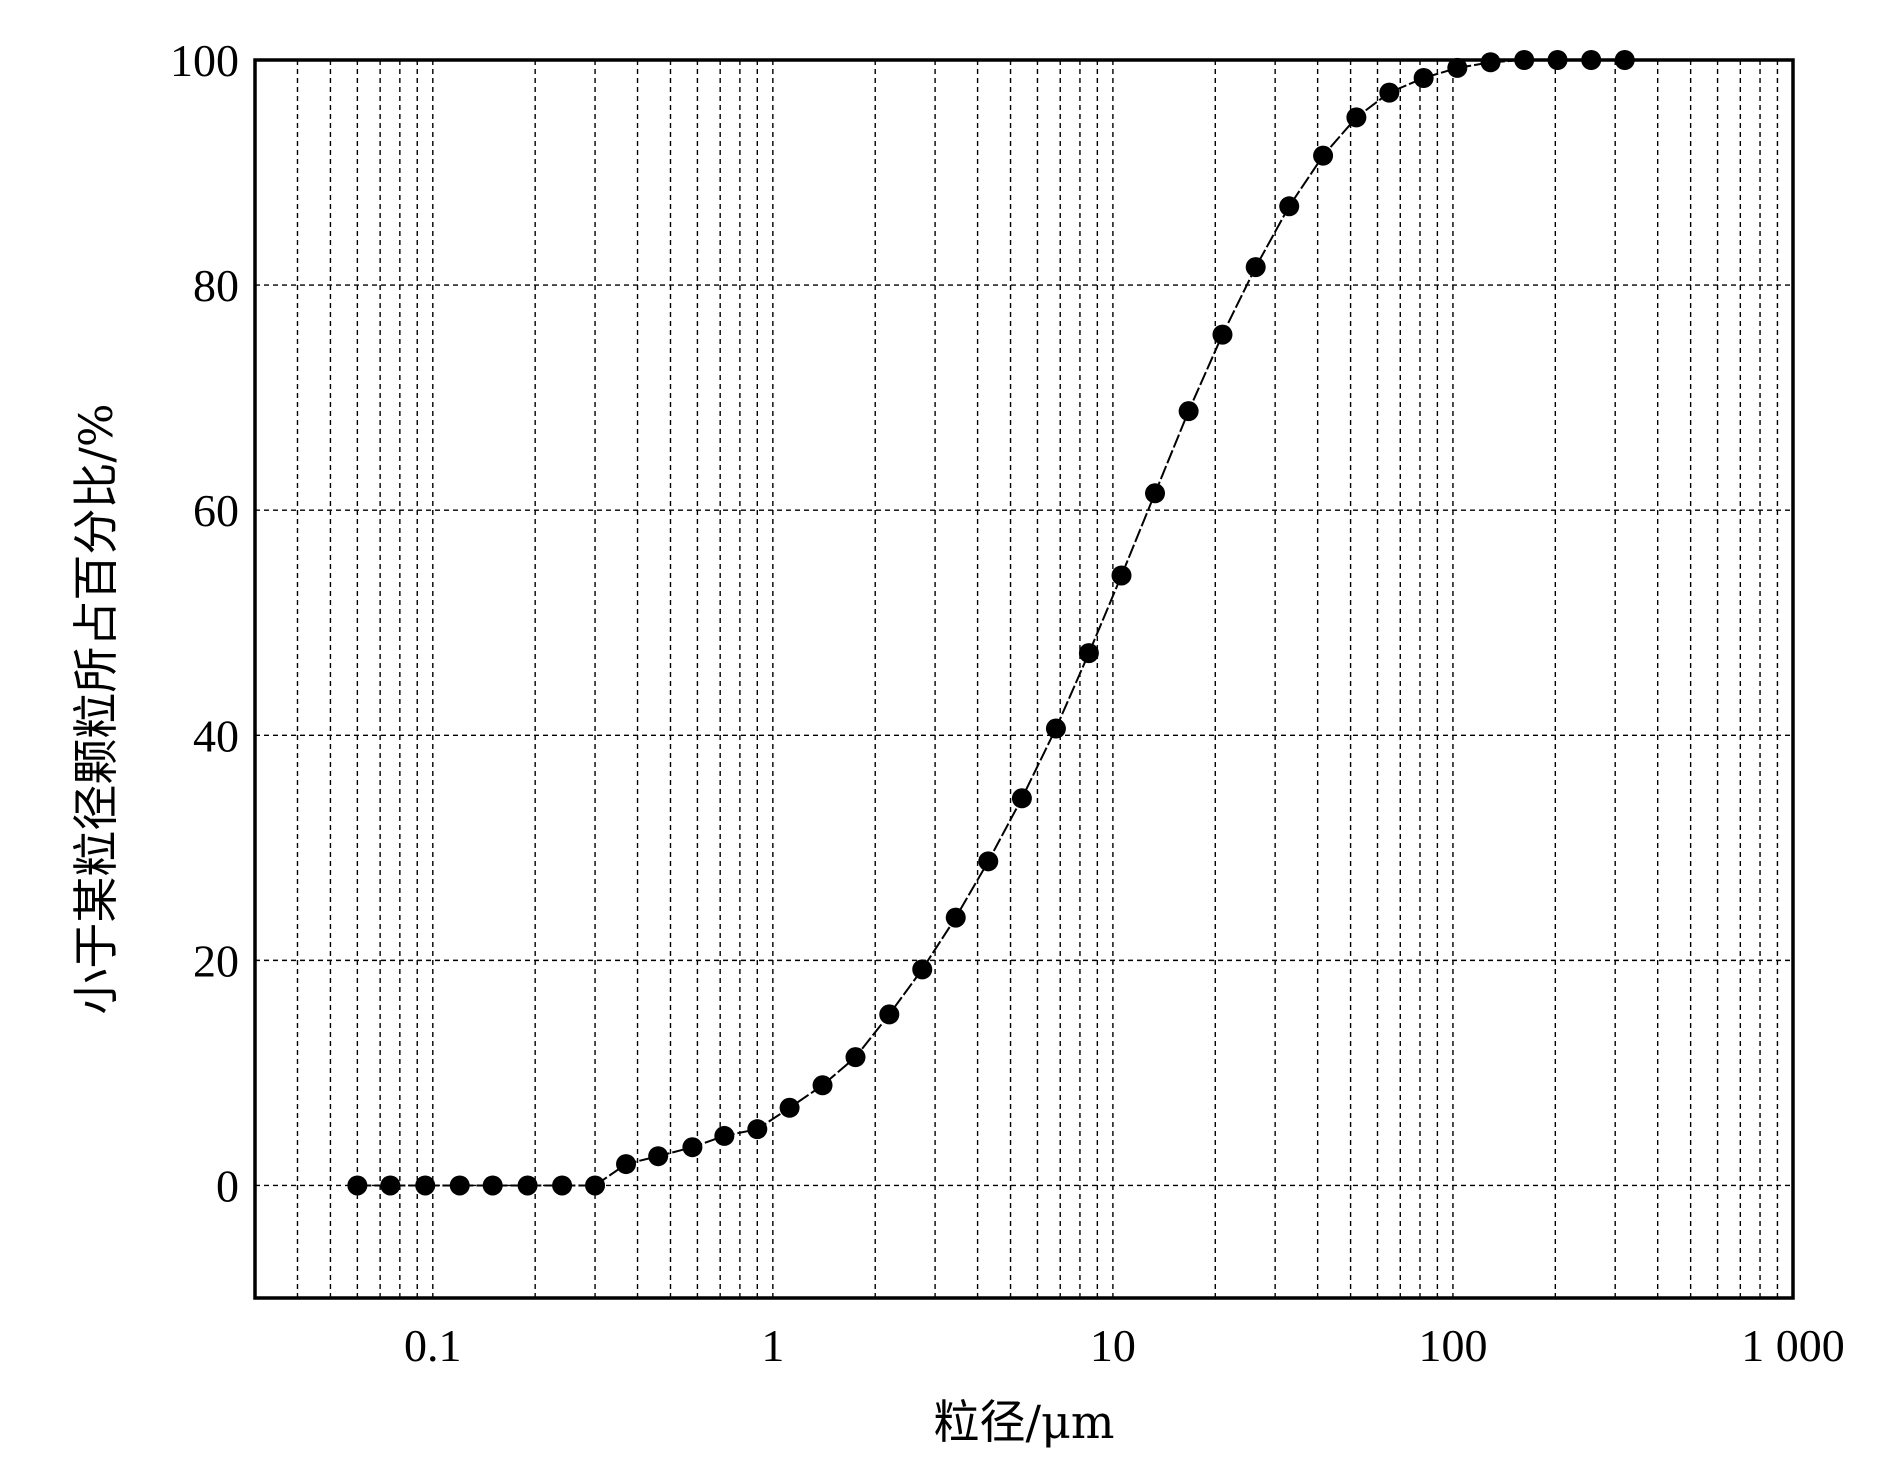  I want to click on y-tick-label: 20, so click(216, 960).